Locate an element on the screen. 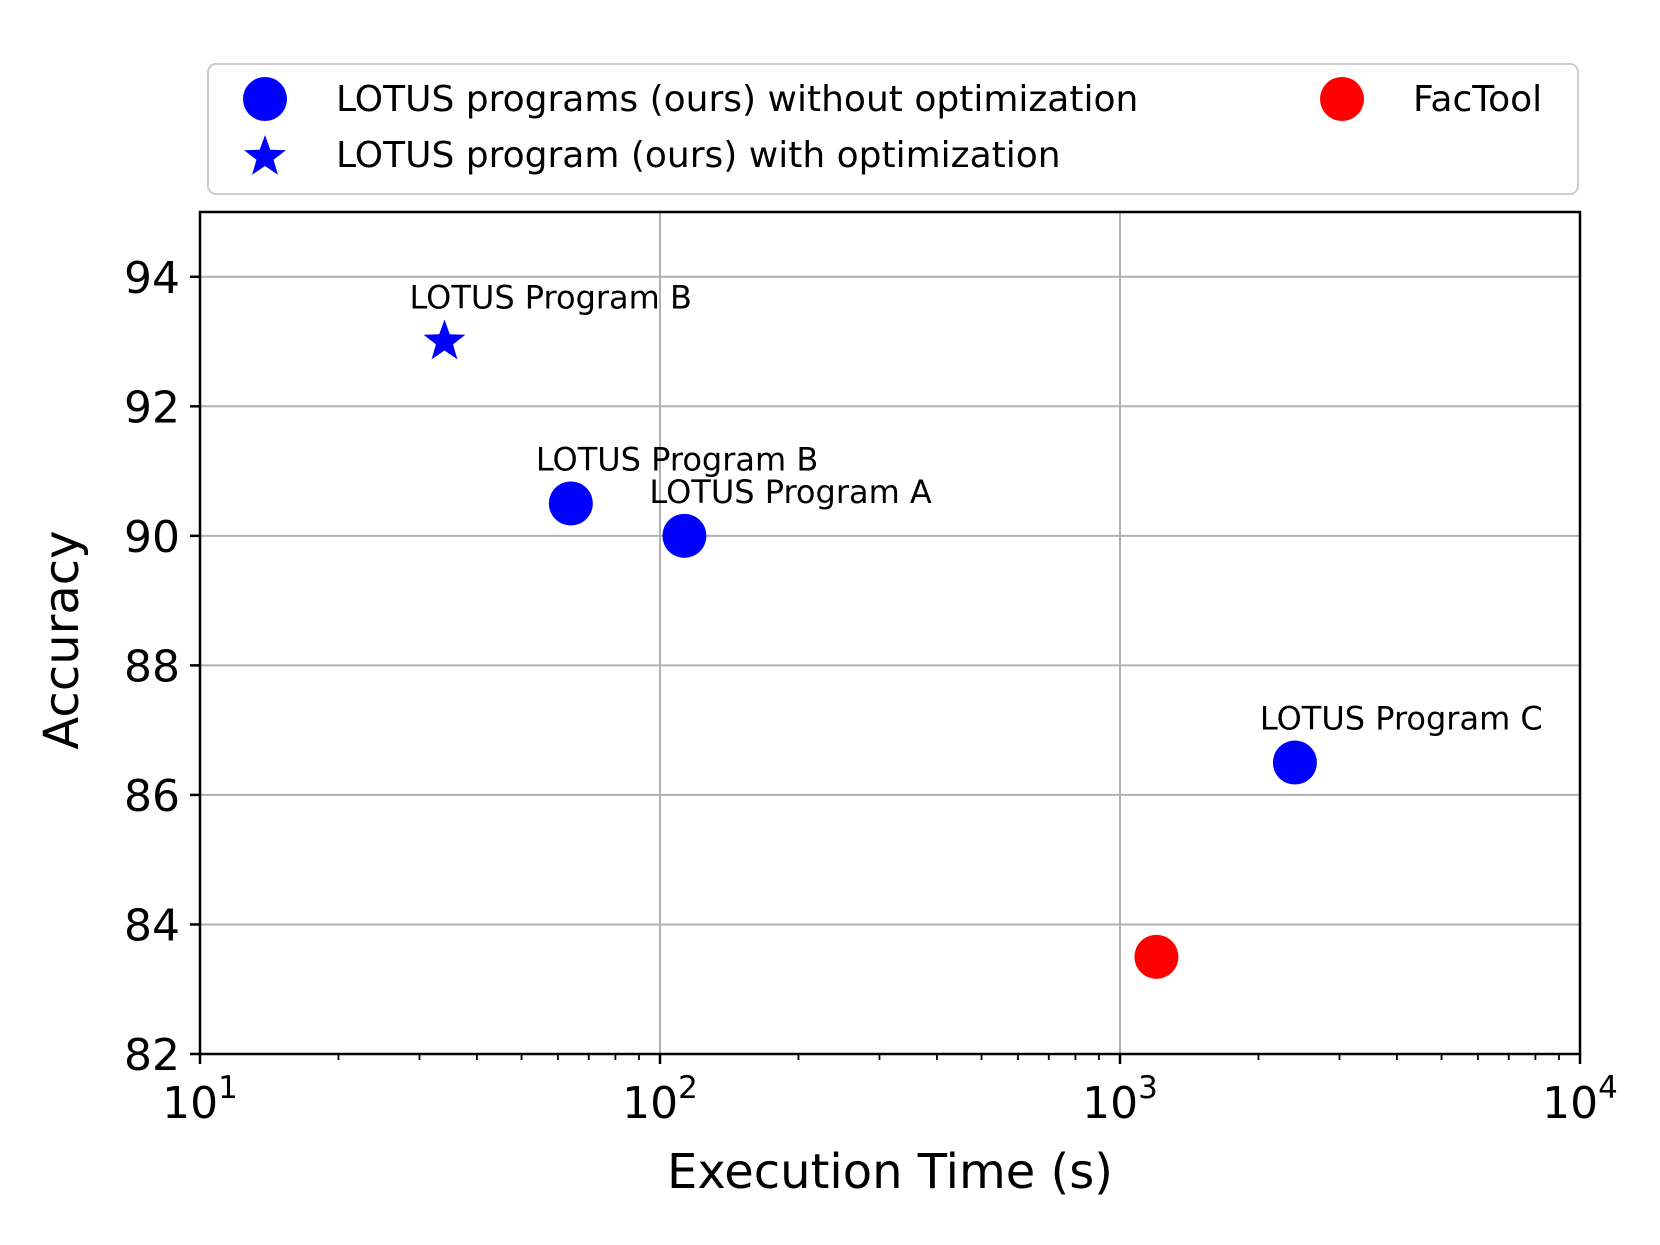 This screenshot has height=1245, width=1660. data-point-star is located at coordinates (444, 339).